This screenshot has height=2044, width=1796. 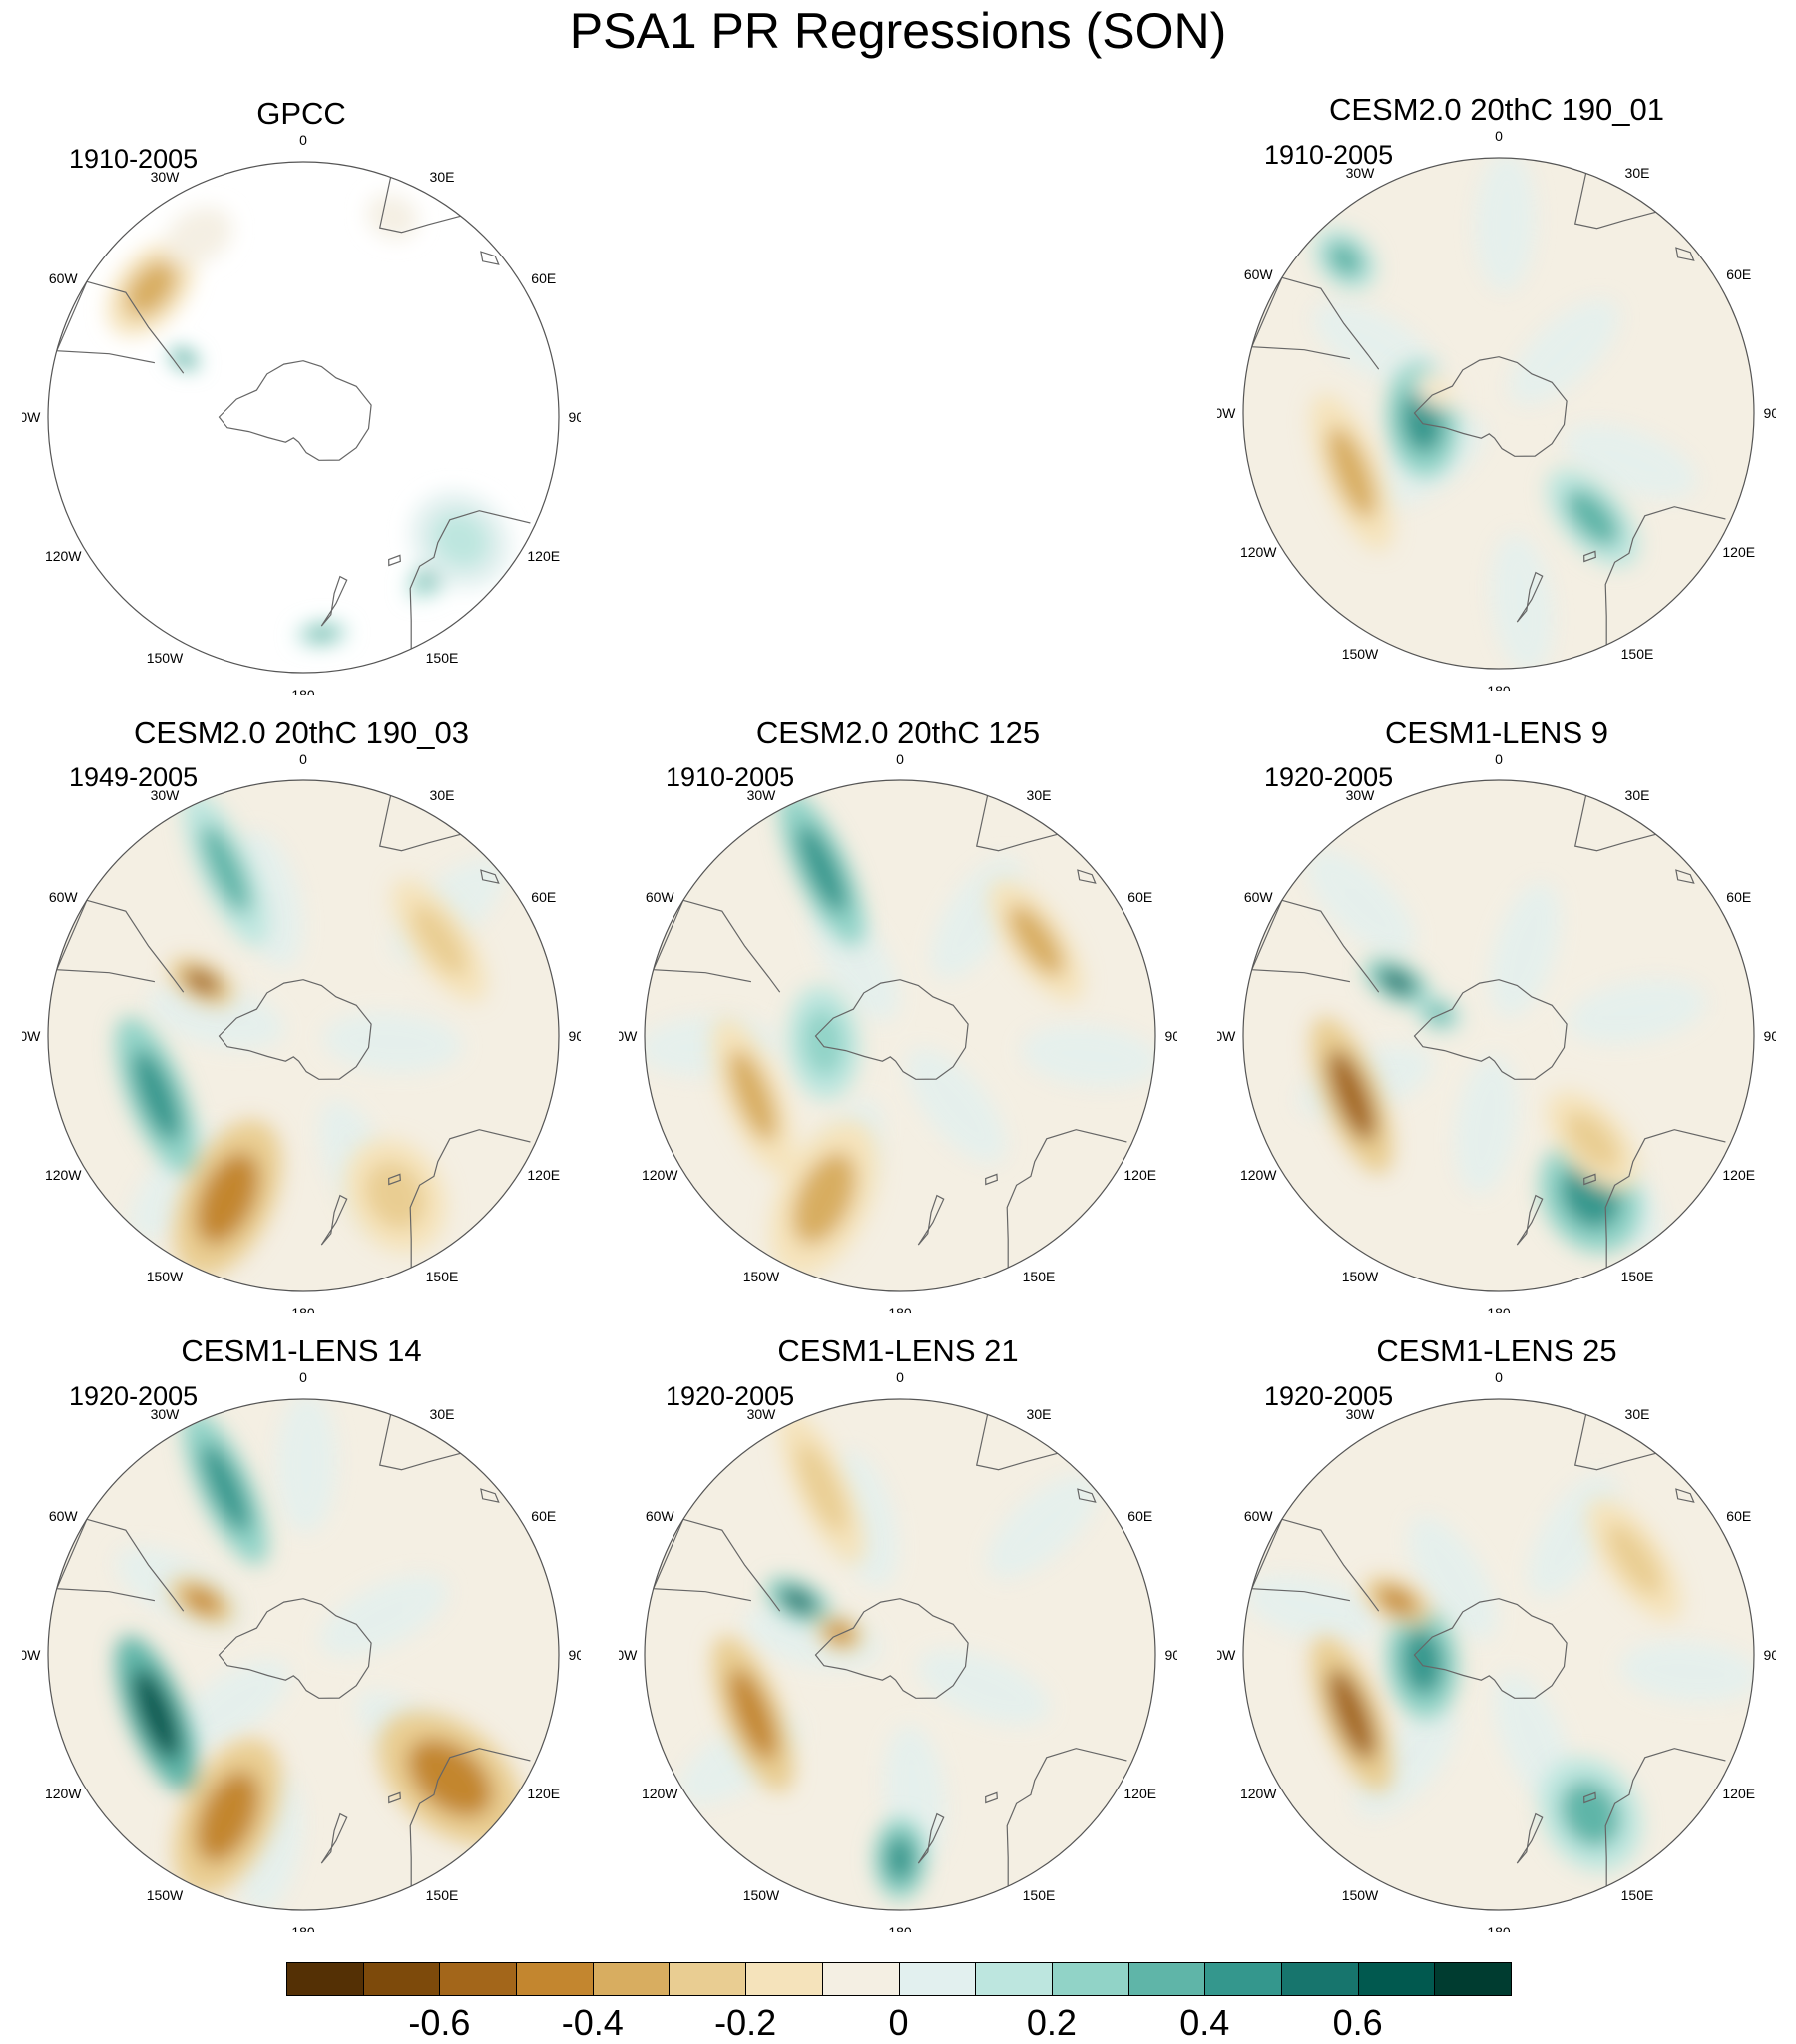 What do you see at coordinates (301, 1350) in the screenshot?
I see `panel-title: CESM1-LENS 14` at bounding box center [301, 1350].